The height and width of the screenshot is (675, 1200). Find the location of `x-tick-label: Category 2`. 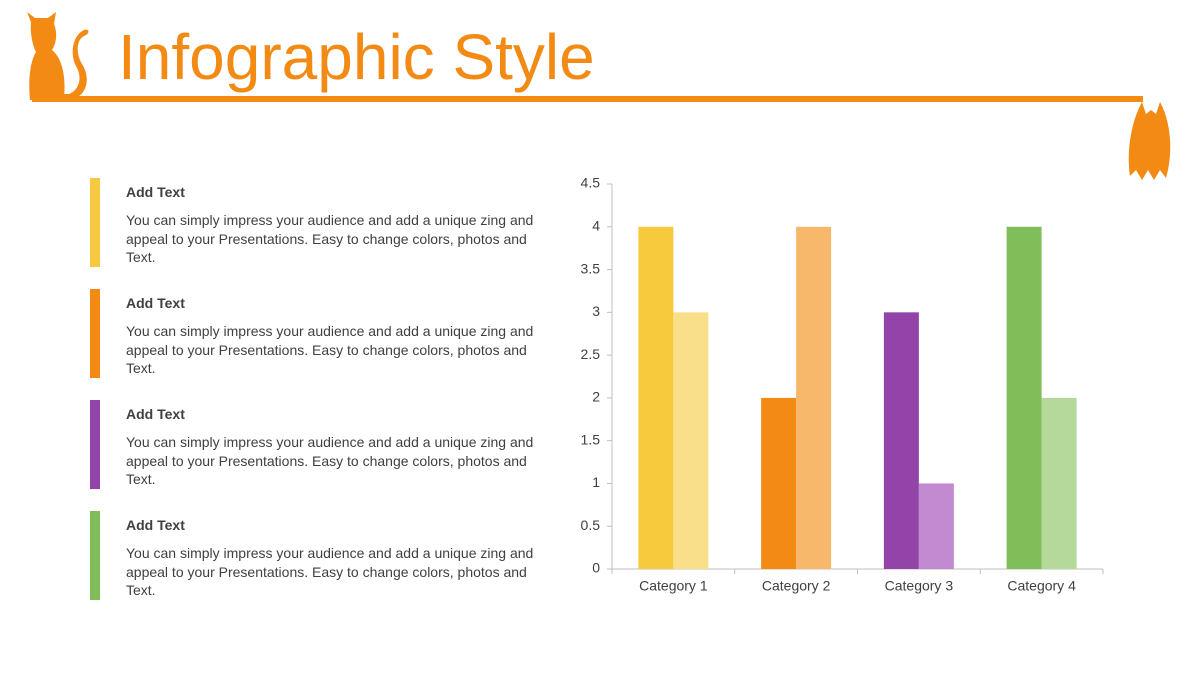

x-tick-label: Category 2 is located at coordinates (796, 586).